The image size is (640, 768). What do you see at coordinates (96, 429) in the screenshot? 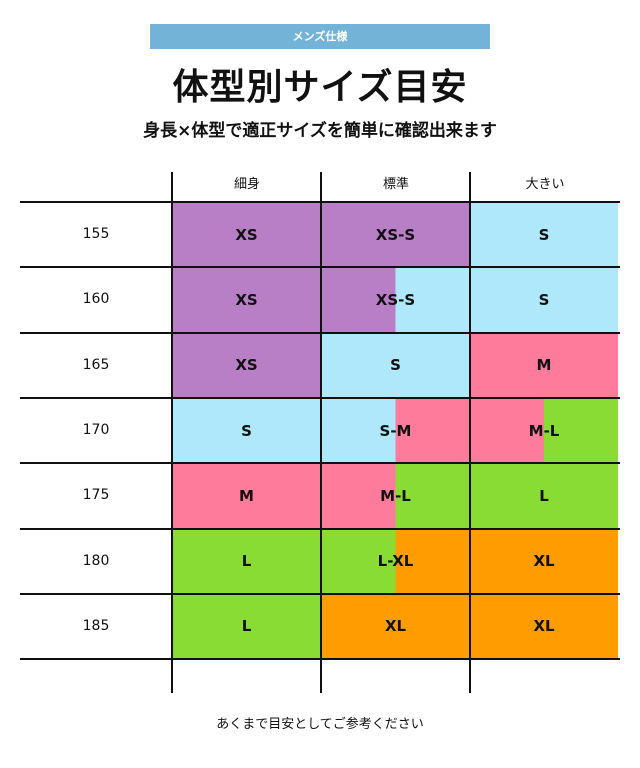
I see `row-height-label: 170` at bounding box center [96, 429].